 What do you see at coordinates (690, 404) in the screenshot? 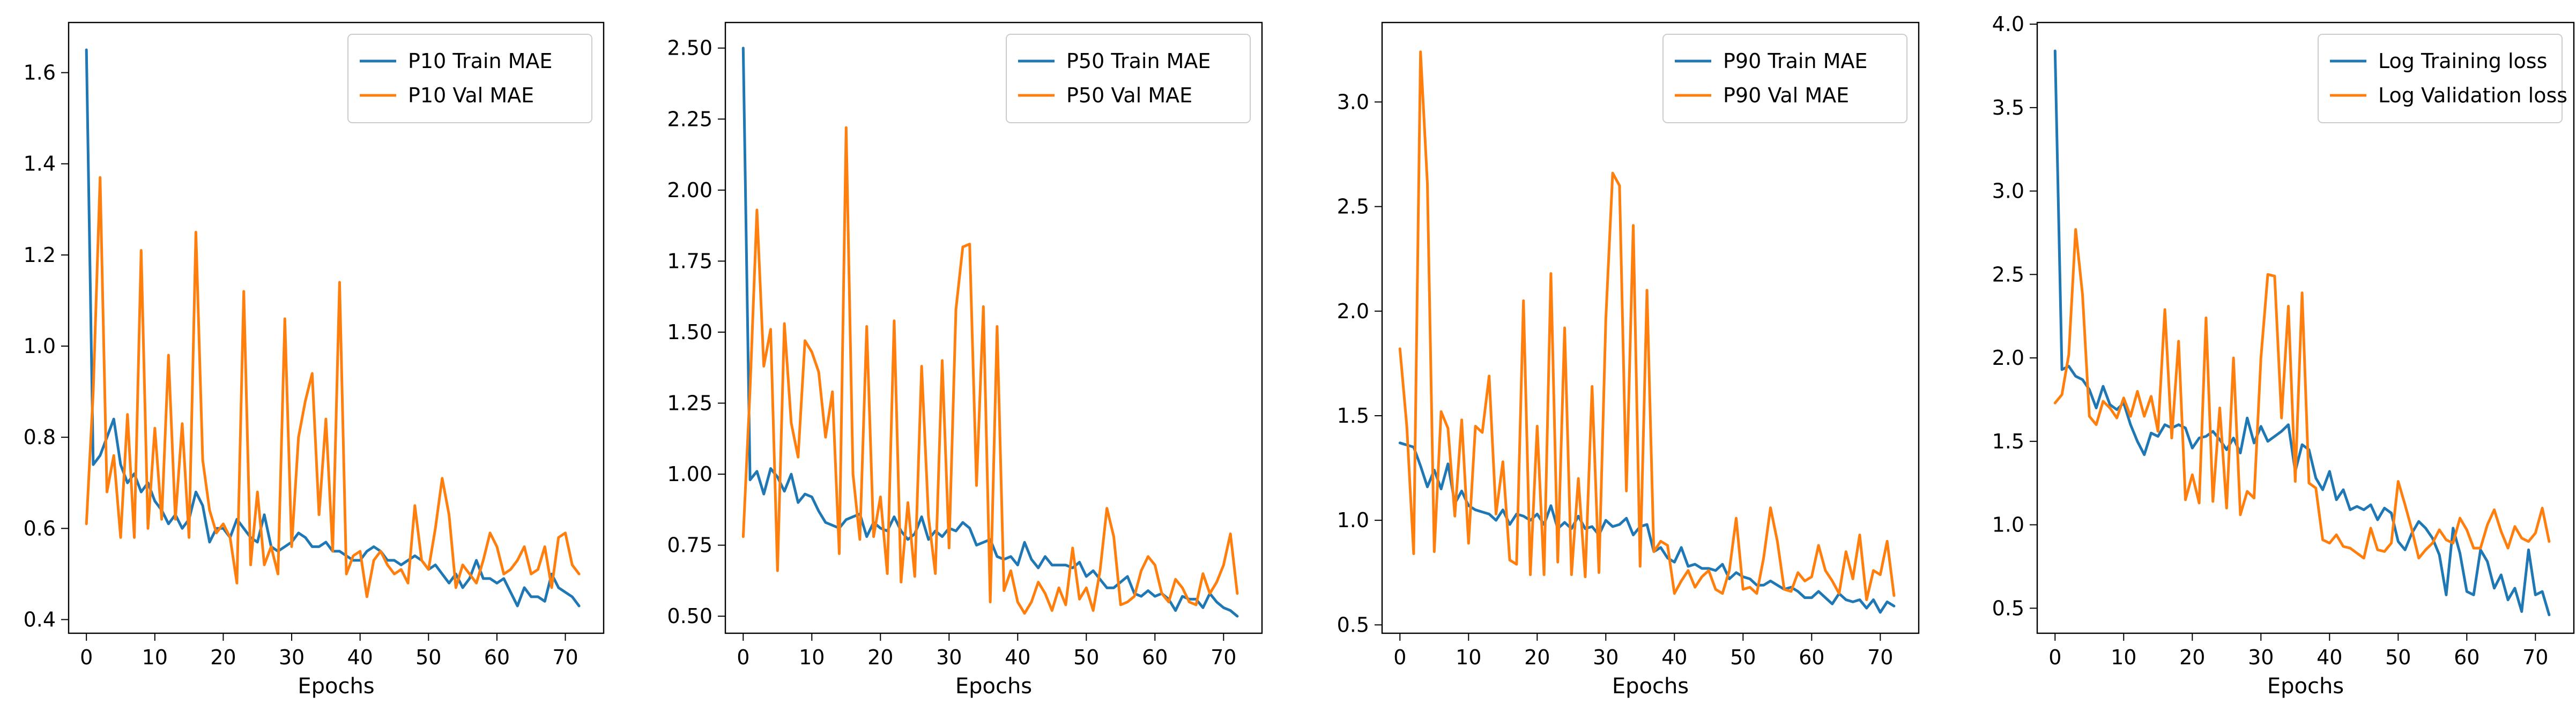
I see `y-tick-label: 1.25` at bounding box center [690, 404].